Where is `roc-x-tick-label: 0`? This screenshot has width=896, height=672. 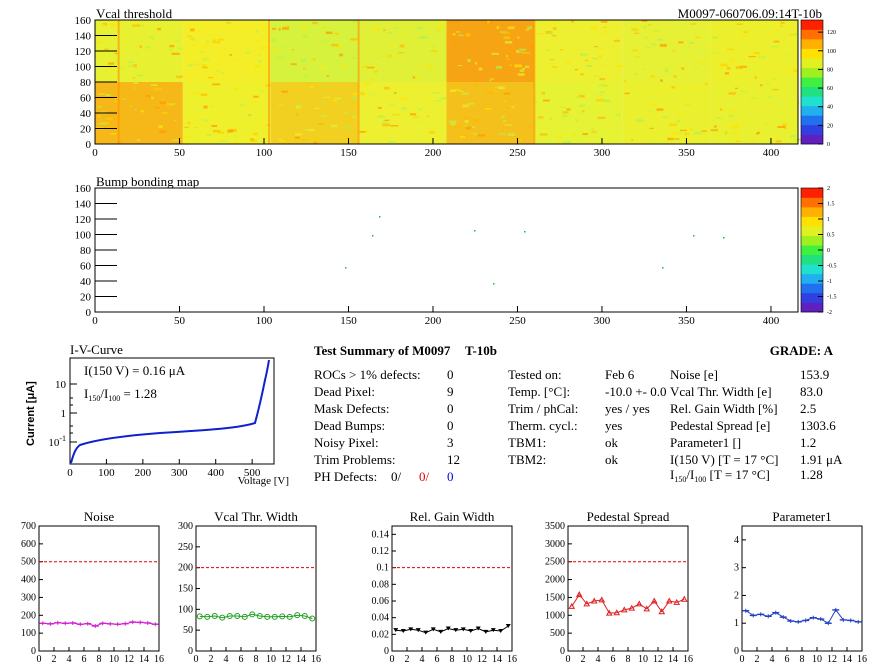
roc-x-tick-label: 0 is located at coordinates (568, 659).